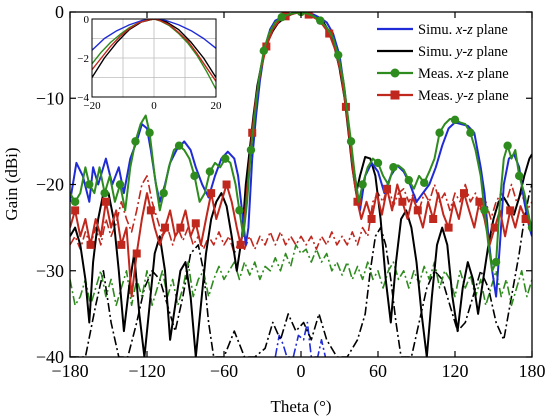  I want to click on legend-label-simu-x-z-plane: Simu. x-z plane, so click(463, 30).